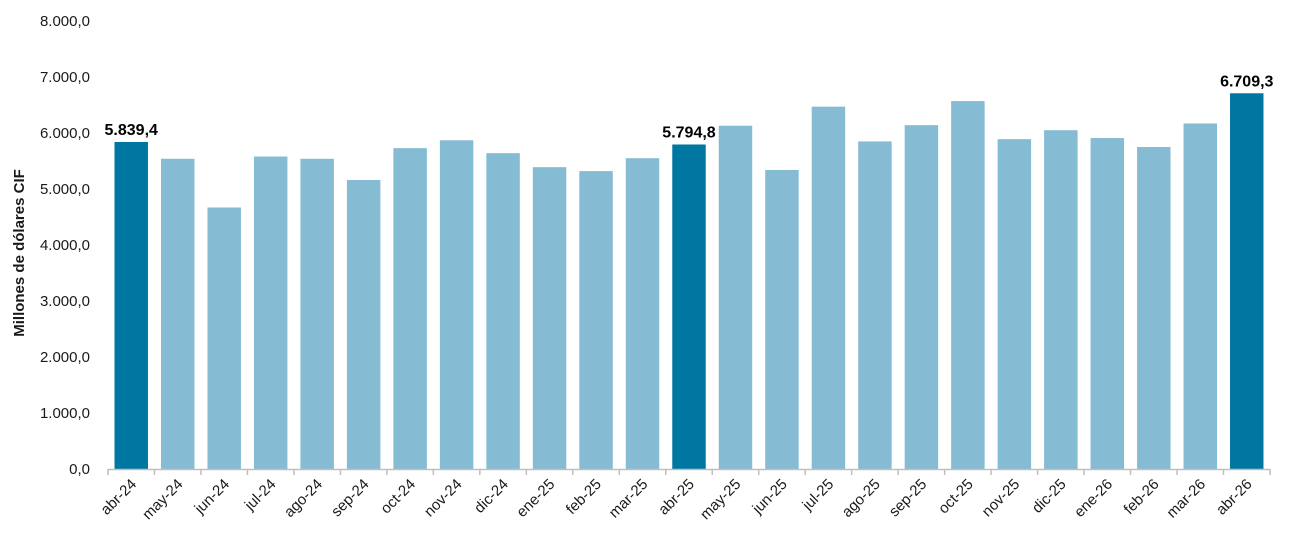 The image size is (1294, 542). Describe the element at coordinates (118, 497) in the screenshot. I see `x-tick-label: abr-24` at that location.